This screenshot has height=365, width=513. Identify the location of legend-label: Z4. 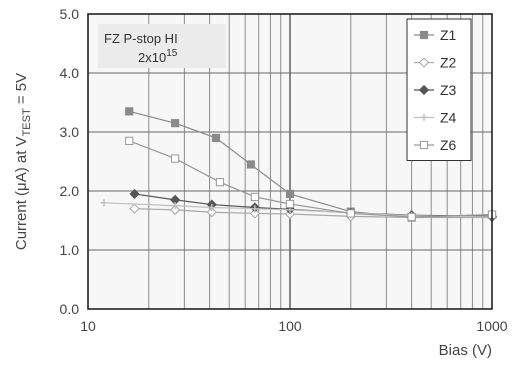
(448, 118).